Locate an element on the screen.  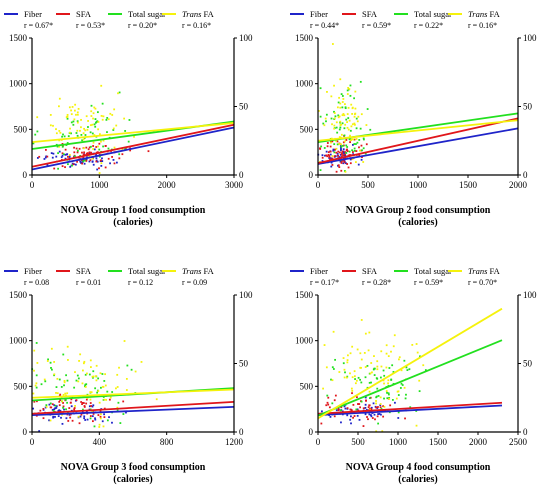
y-left-tick-label: 0 is located at coordinates (311, 175).